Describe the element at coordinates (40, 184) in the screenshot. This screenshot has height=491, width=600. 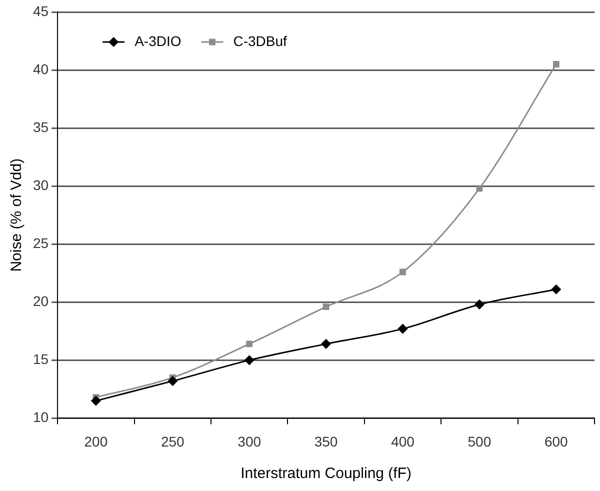
I see `y-tick-label: 30` at that location.